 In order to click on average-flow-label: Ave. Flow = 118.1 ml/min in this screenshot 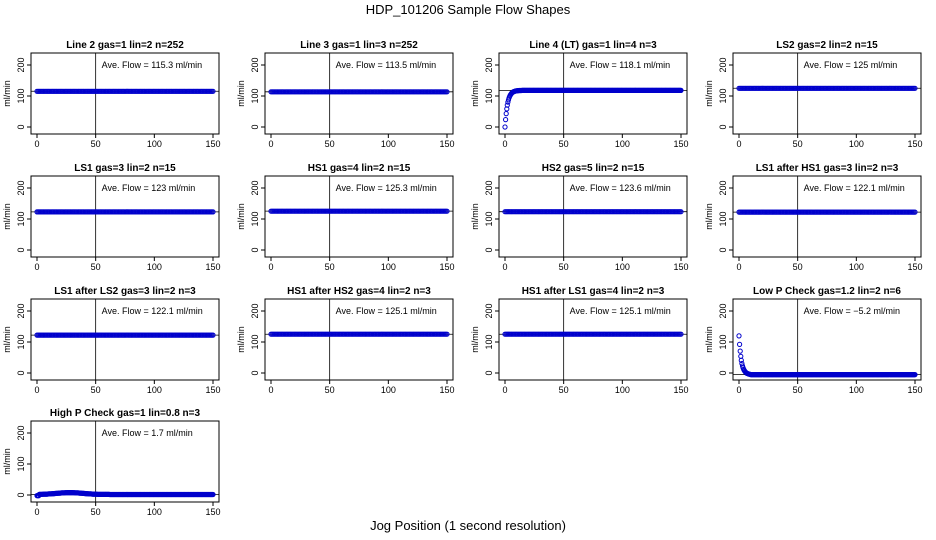, I will do `click(620, 65)`.